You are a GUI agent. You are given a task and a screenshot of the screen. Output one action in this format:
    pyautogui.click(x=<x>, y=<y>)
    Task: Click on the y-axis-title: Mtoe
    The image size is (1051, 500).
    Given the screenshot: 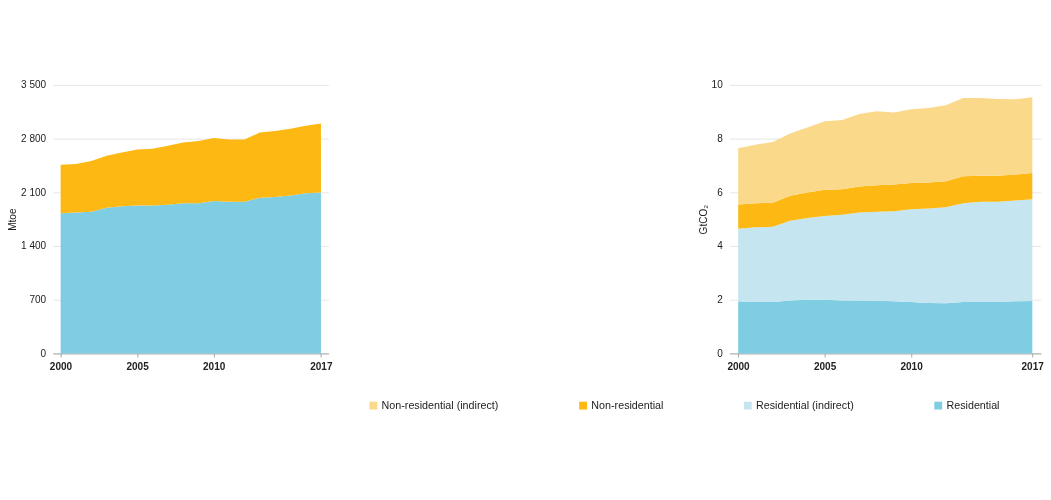 What is the action you would take?
    pyautogui.click(x=13, y=219)
    